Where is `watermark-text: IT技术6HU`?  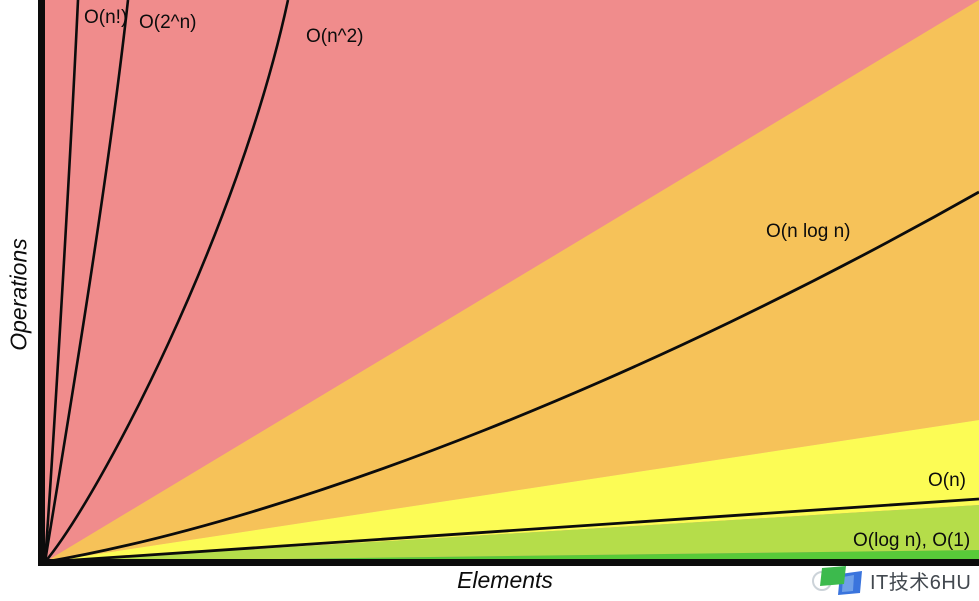 watermark-text: IT技术6HU is located at coordinates (921, 582).